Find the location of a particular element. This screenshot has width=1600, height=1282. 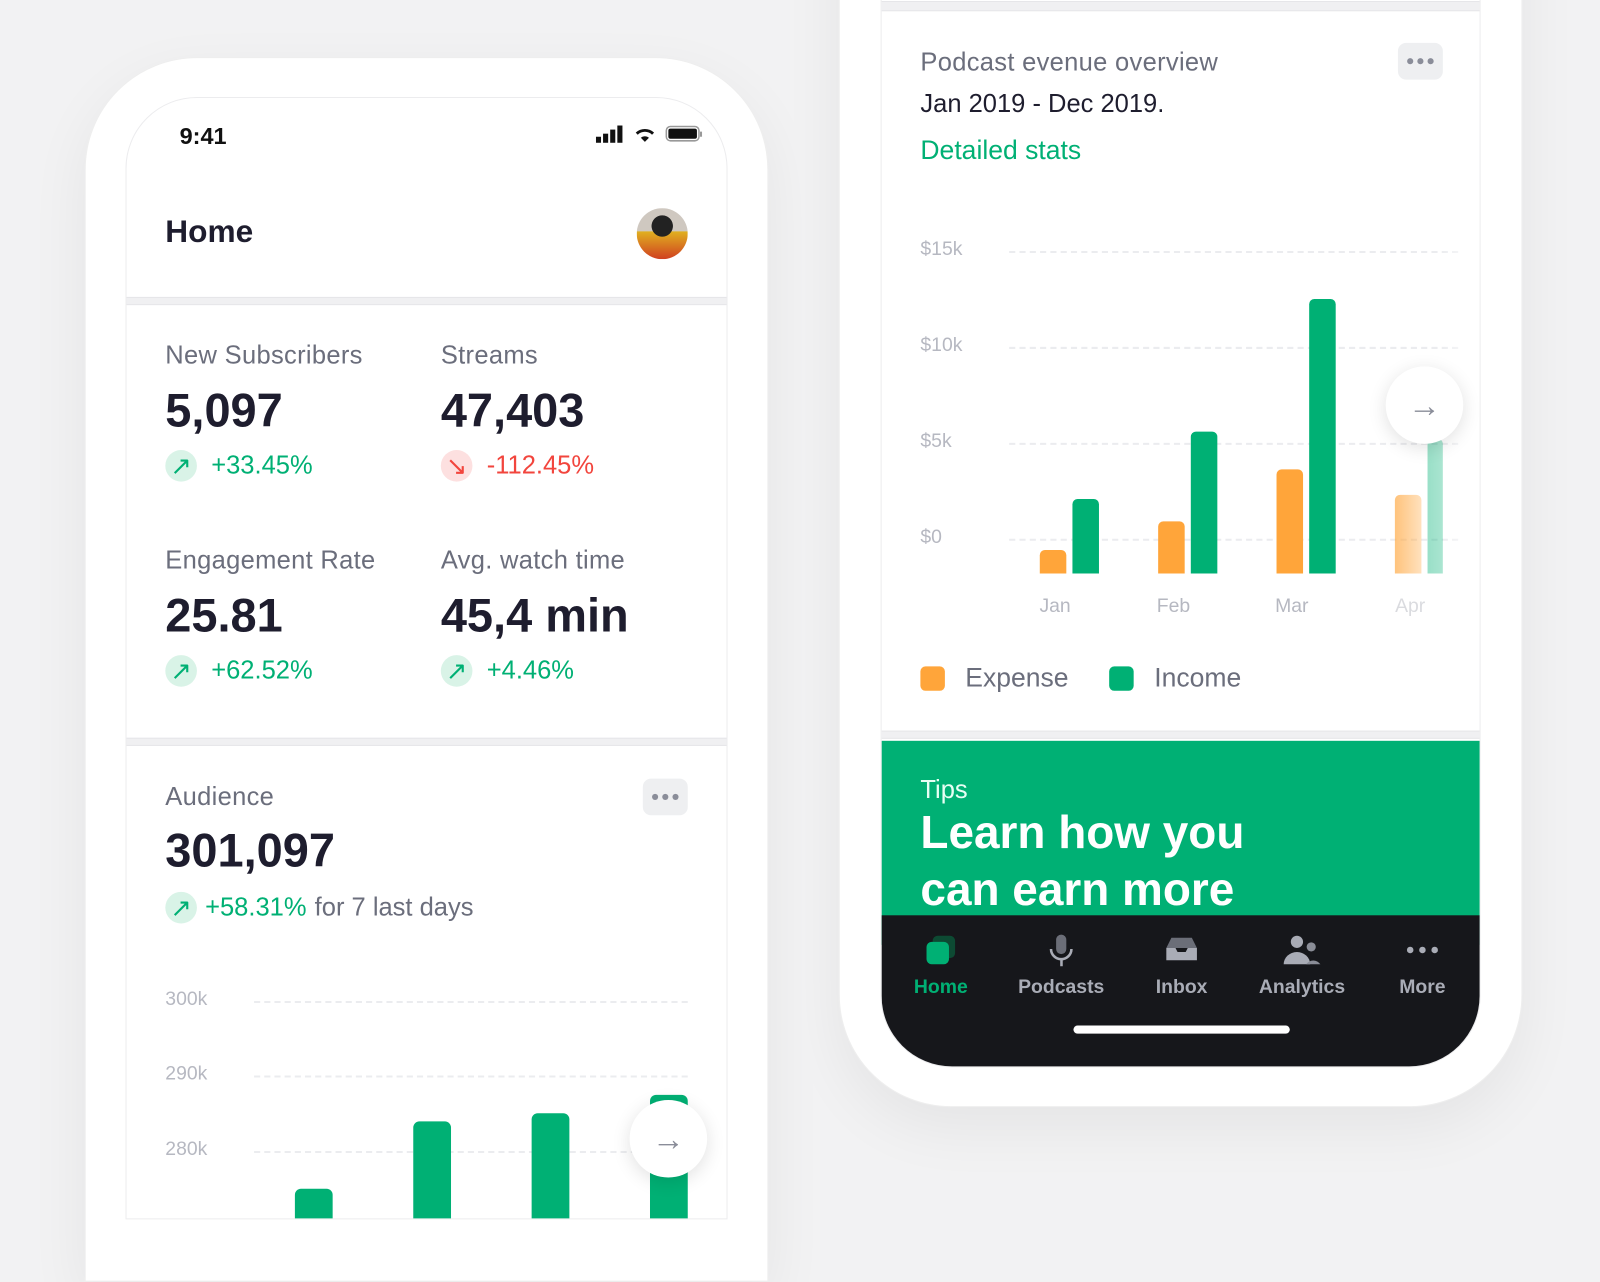

audience-value: 301,097 is located at coordinates (250, 850).